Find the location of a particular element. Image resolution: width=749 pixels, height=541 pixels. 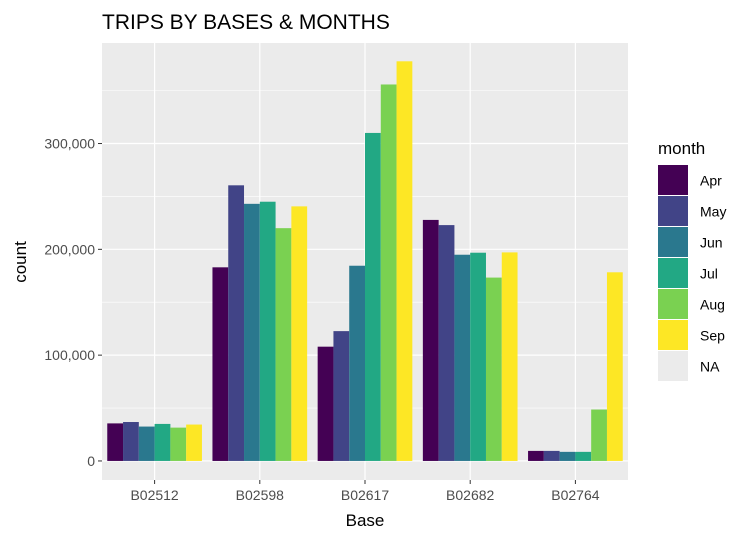

bar-sep-b02598 is located at coordinates (299, 333).